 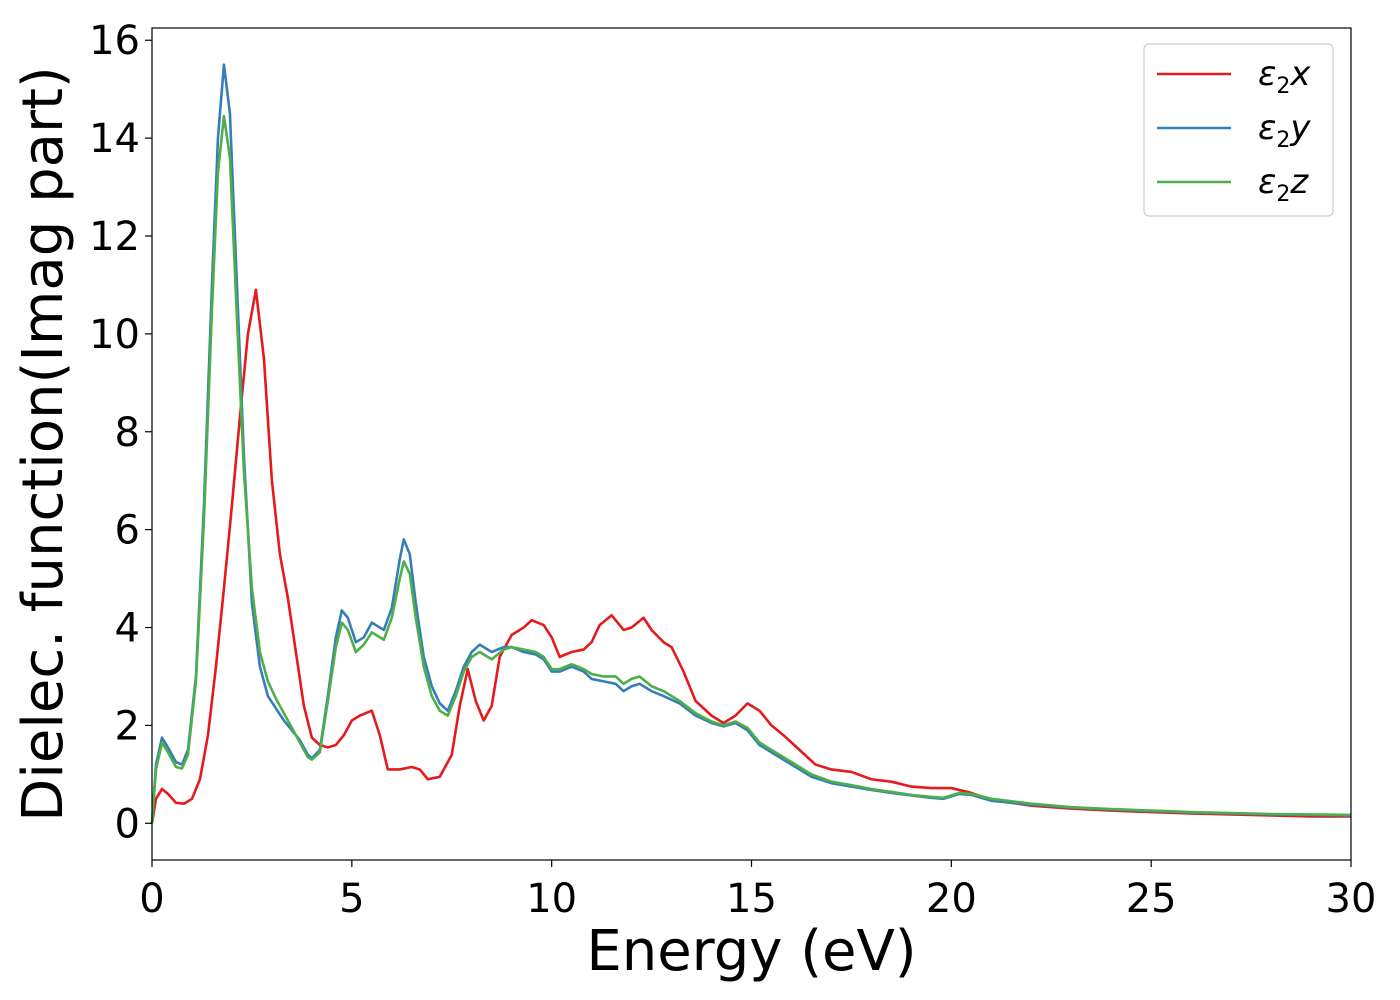 I want to click on legend-label-y: ε2y, so click(x=1284, y=130).